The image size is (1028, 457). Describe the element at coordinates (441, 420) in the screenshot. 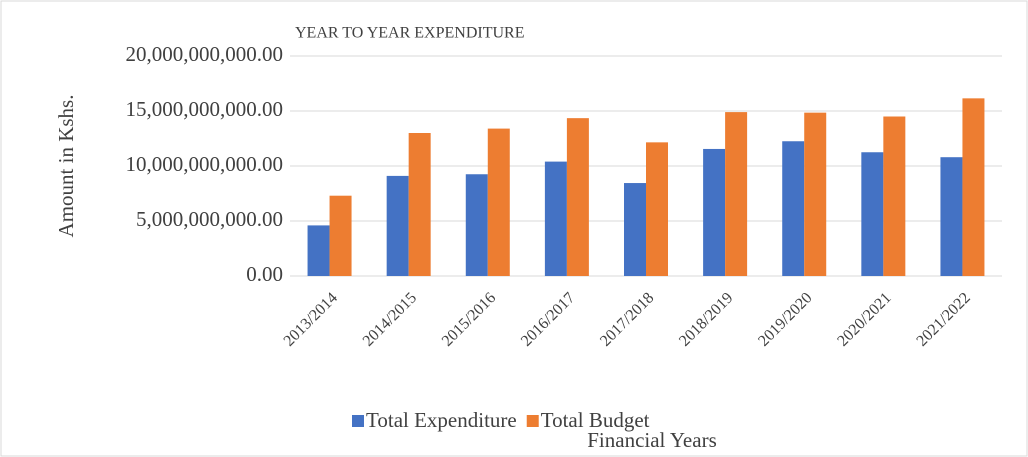

I see `legend-label: Total Expenditure` at that location.